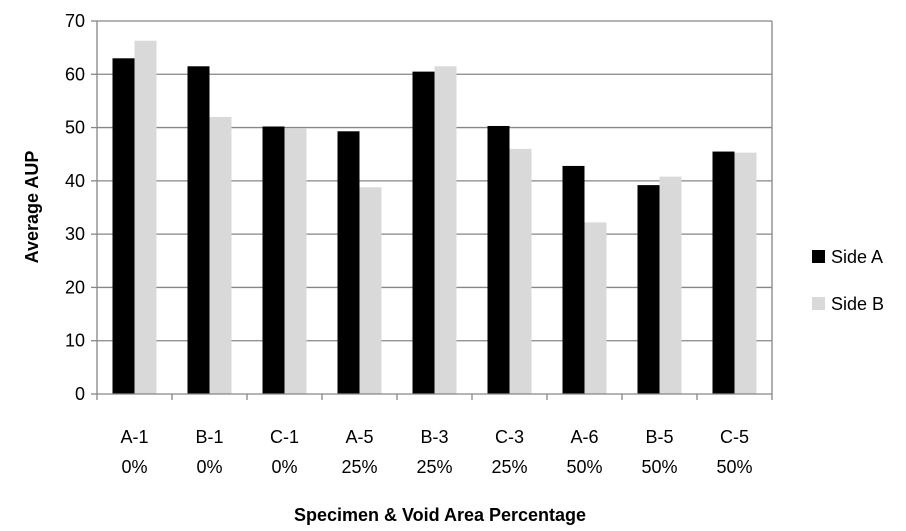 The width and height of the screenshot is (906, 531). What do you see at coordinates (75, 21) in the screenshot?
I see `y-tick-label: 70` at bounding box center [75, 21].